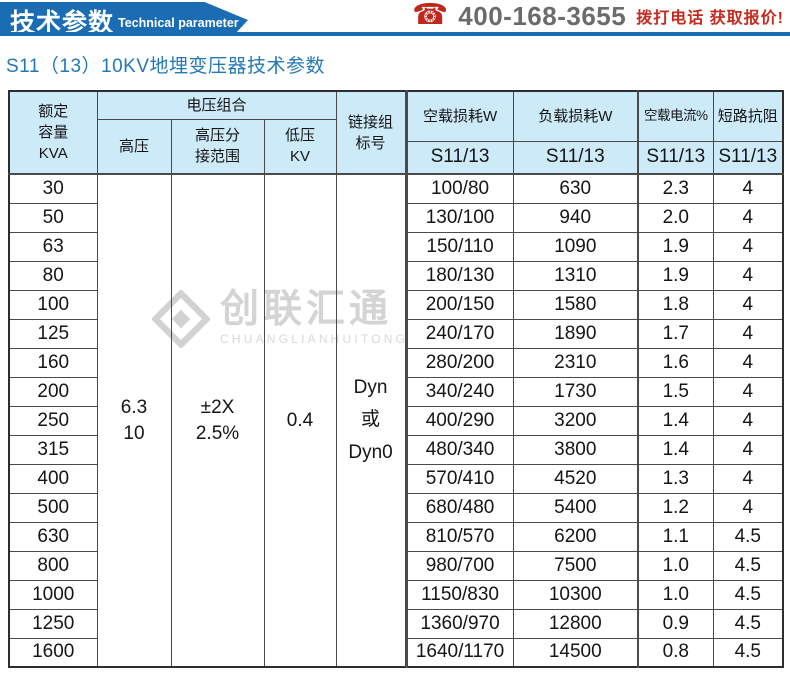 The width and height of the screenshot is (790, 700). I want to click on cell-no-load-current: 0.9, so click(675, 623).